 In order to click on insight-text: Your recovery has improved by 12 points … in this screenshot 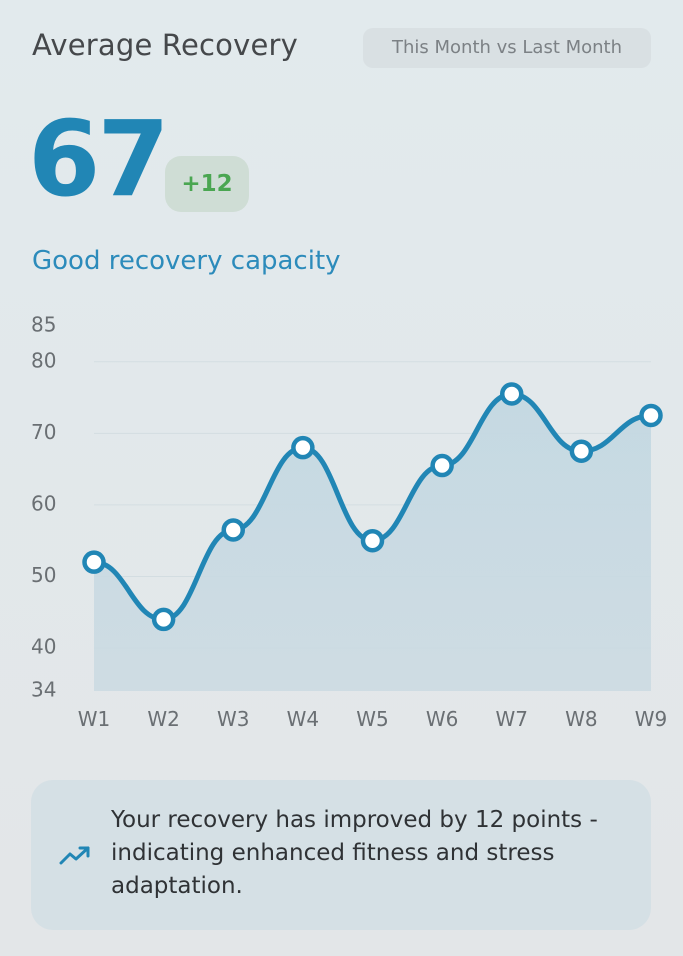, I will do `click(354, 853)`.